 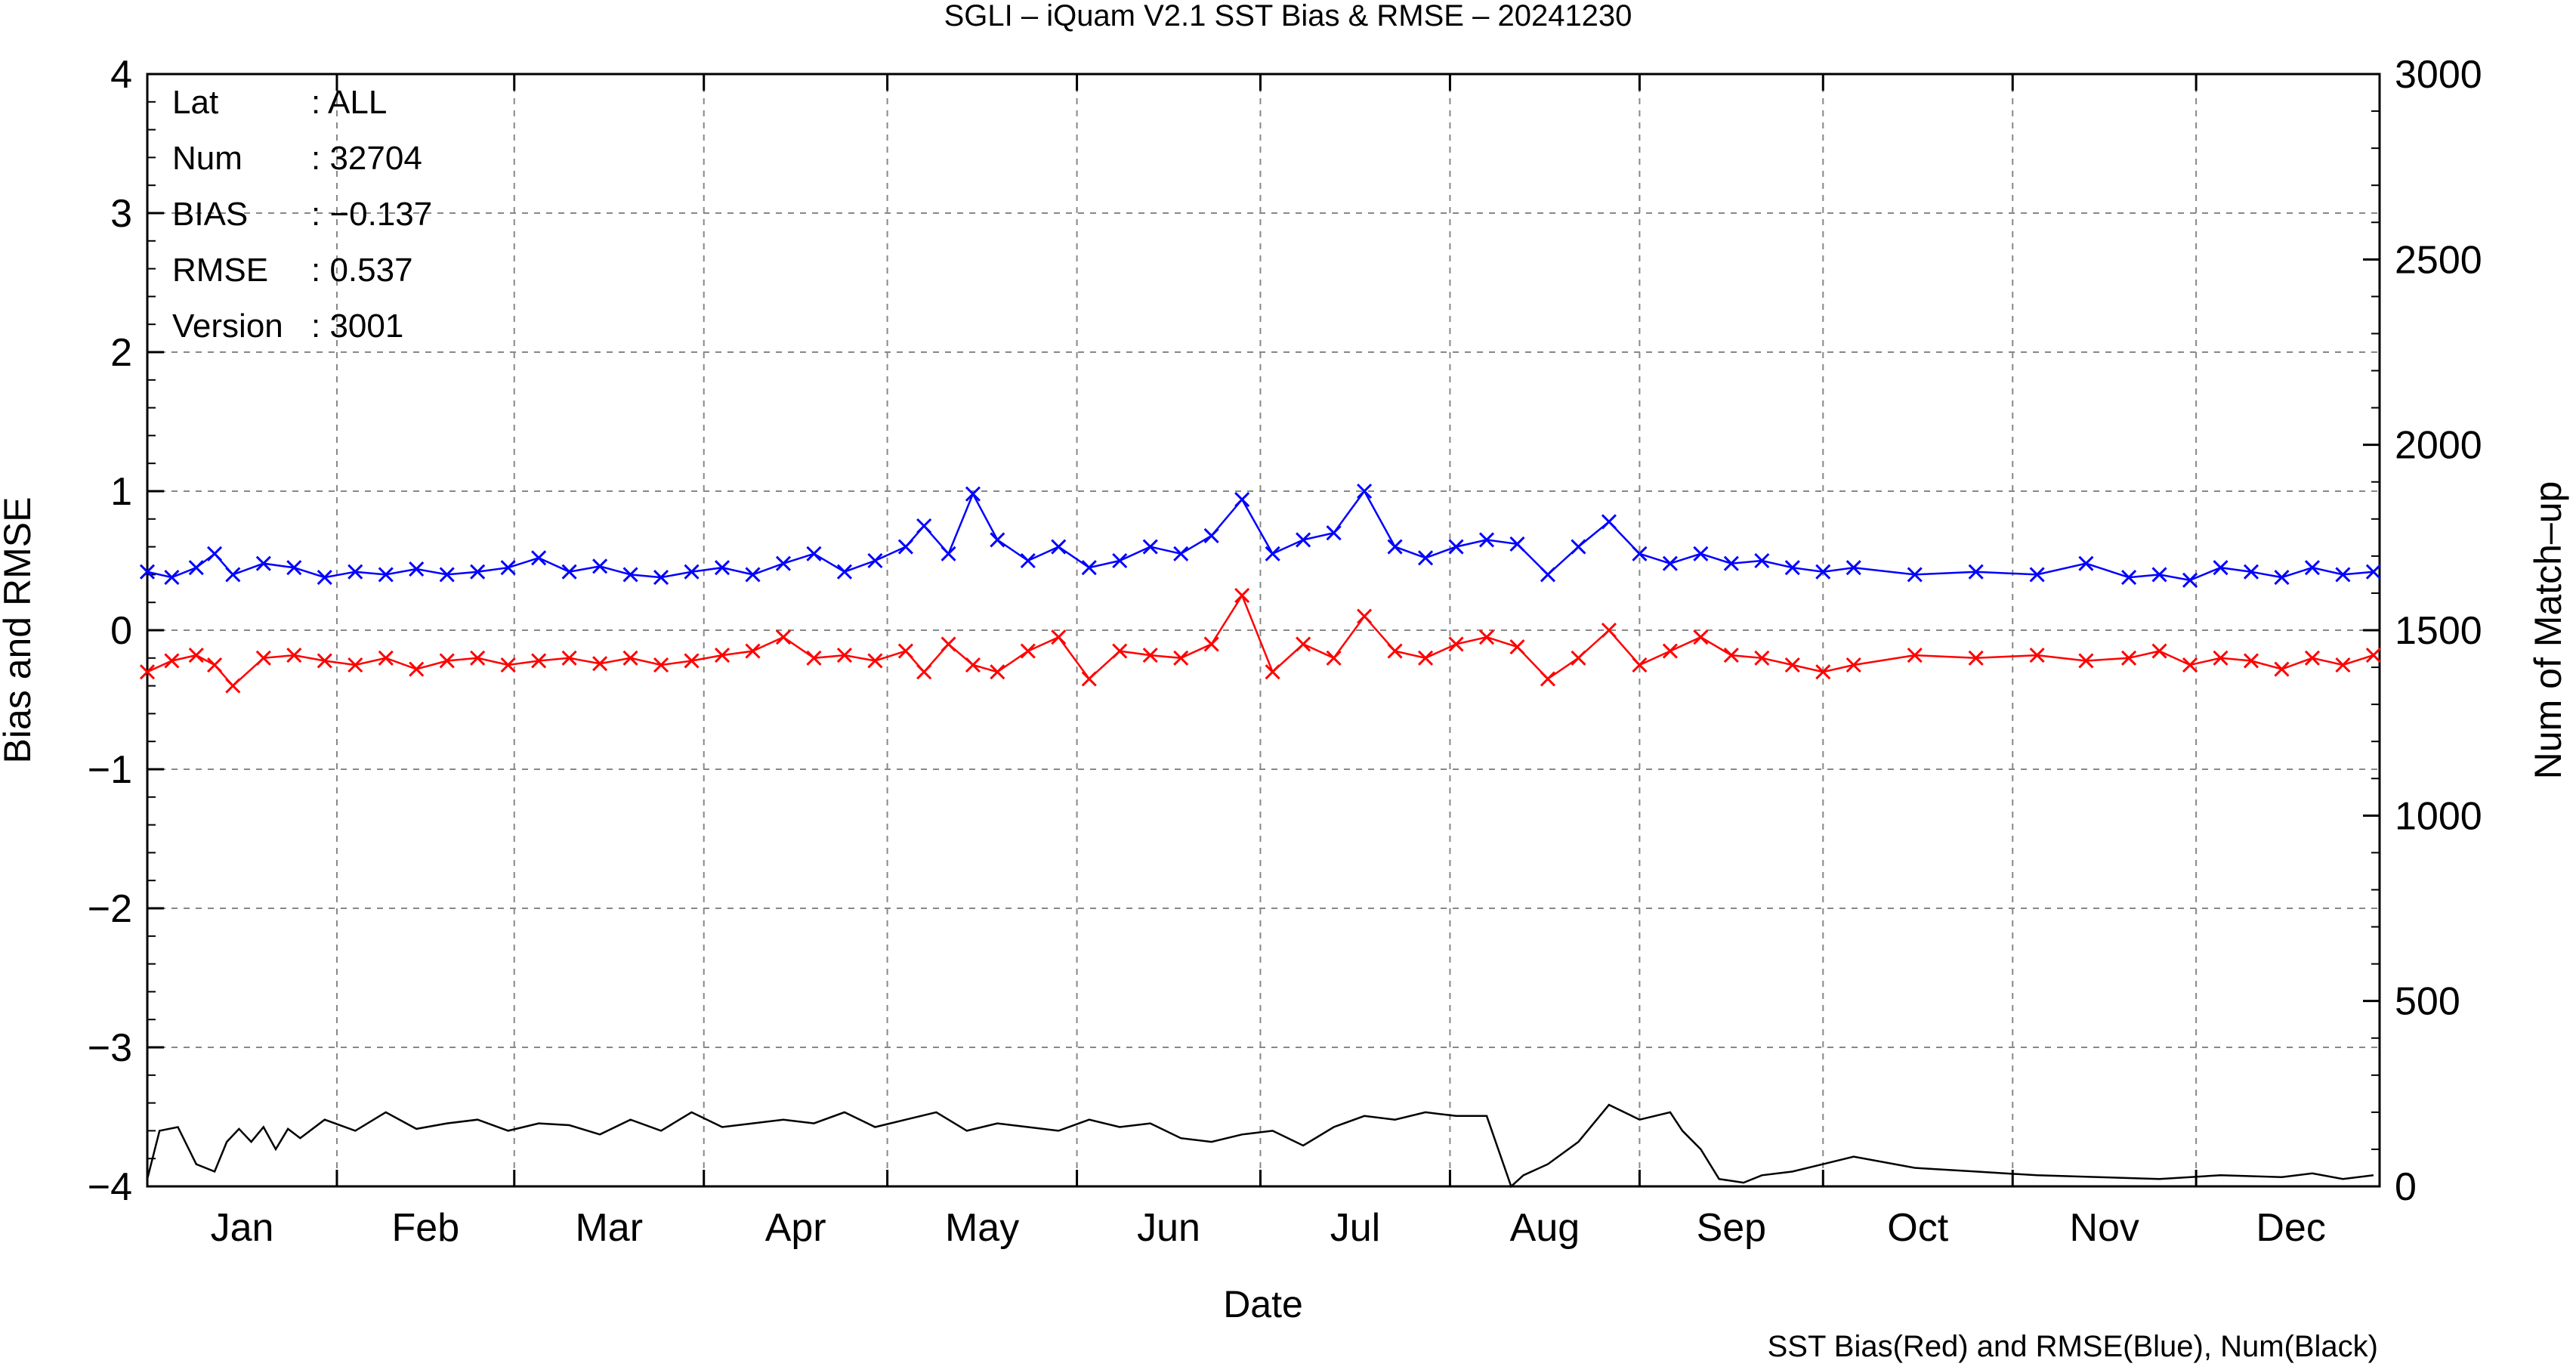 I want to click on y2-tick-label: 2500, so click(x=2438, y=260).